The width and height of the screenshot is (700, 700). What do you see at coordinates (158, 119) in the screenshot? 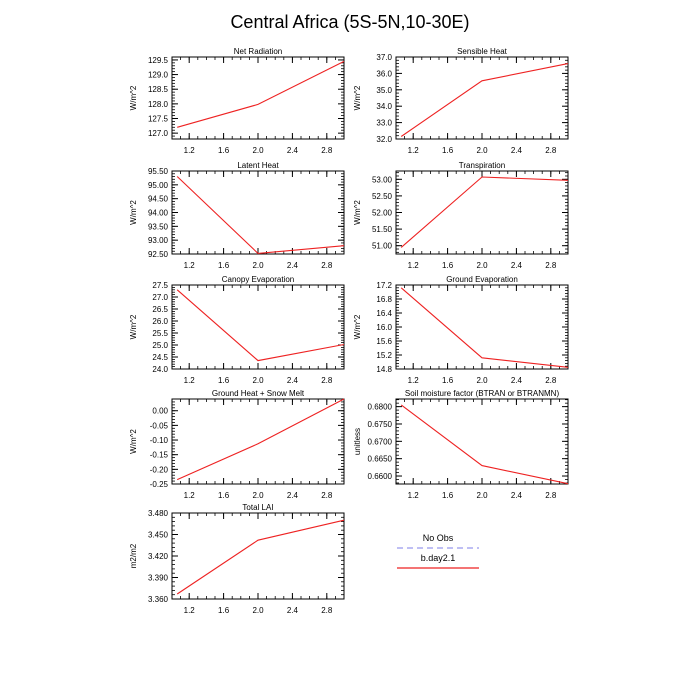
I see `y-tick-label: 127.5` at bounding box center [158, 119].